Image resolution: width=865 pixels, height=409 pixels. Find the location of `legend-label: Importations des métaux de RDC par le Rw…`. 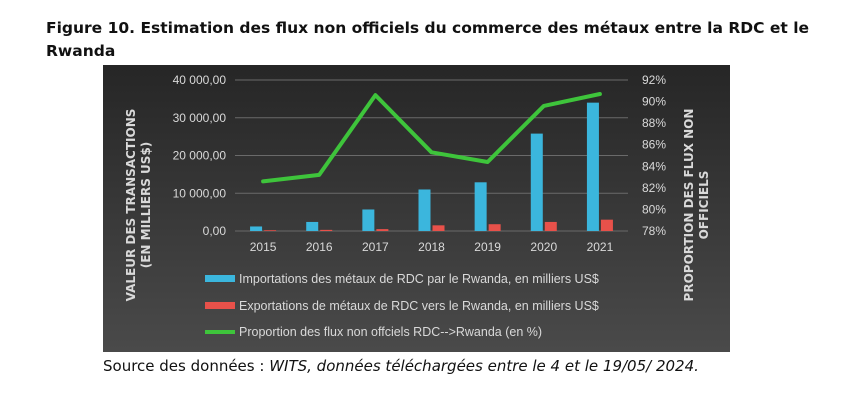

legend-label: Importations des métaux de RDC par le Rw… is located at coordinates (419, 279).